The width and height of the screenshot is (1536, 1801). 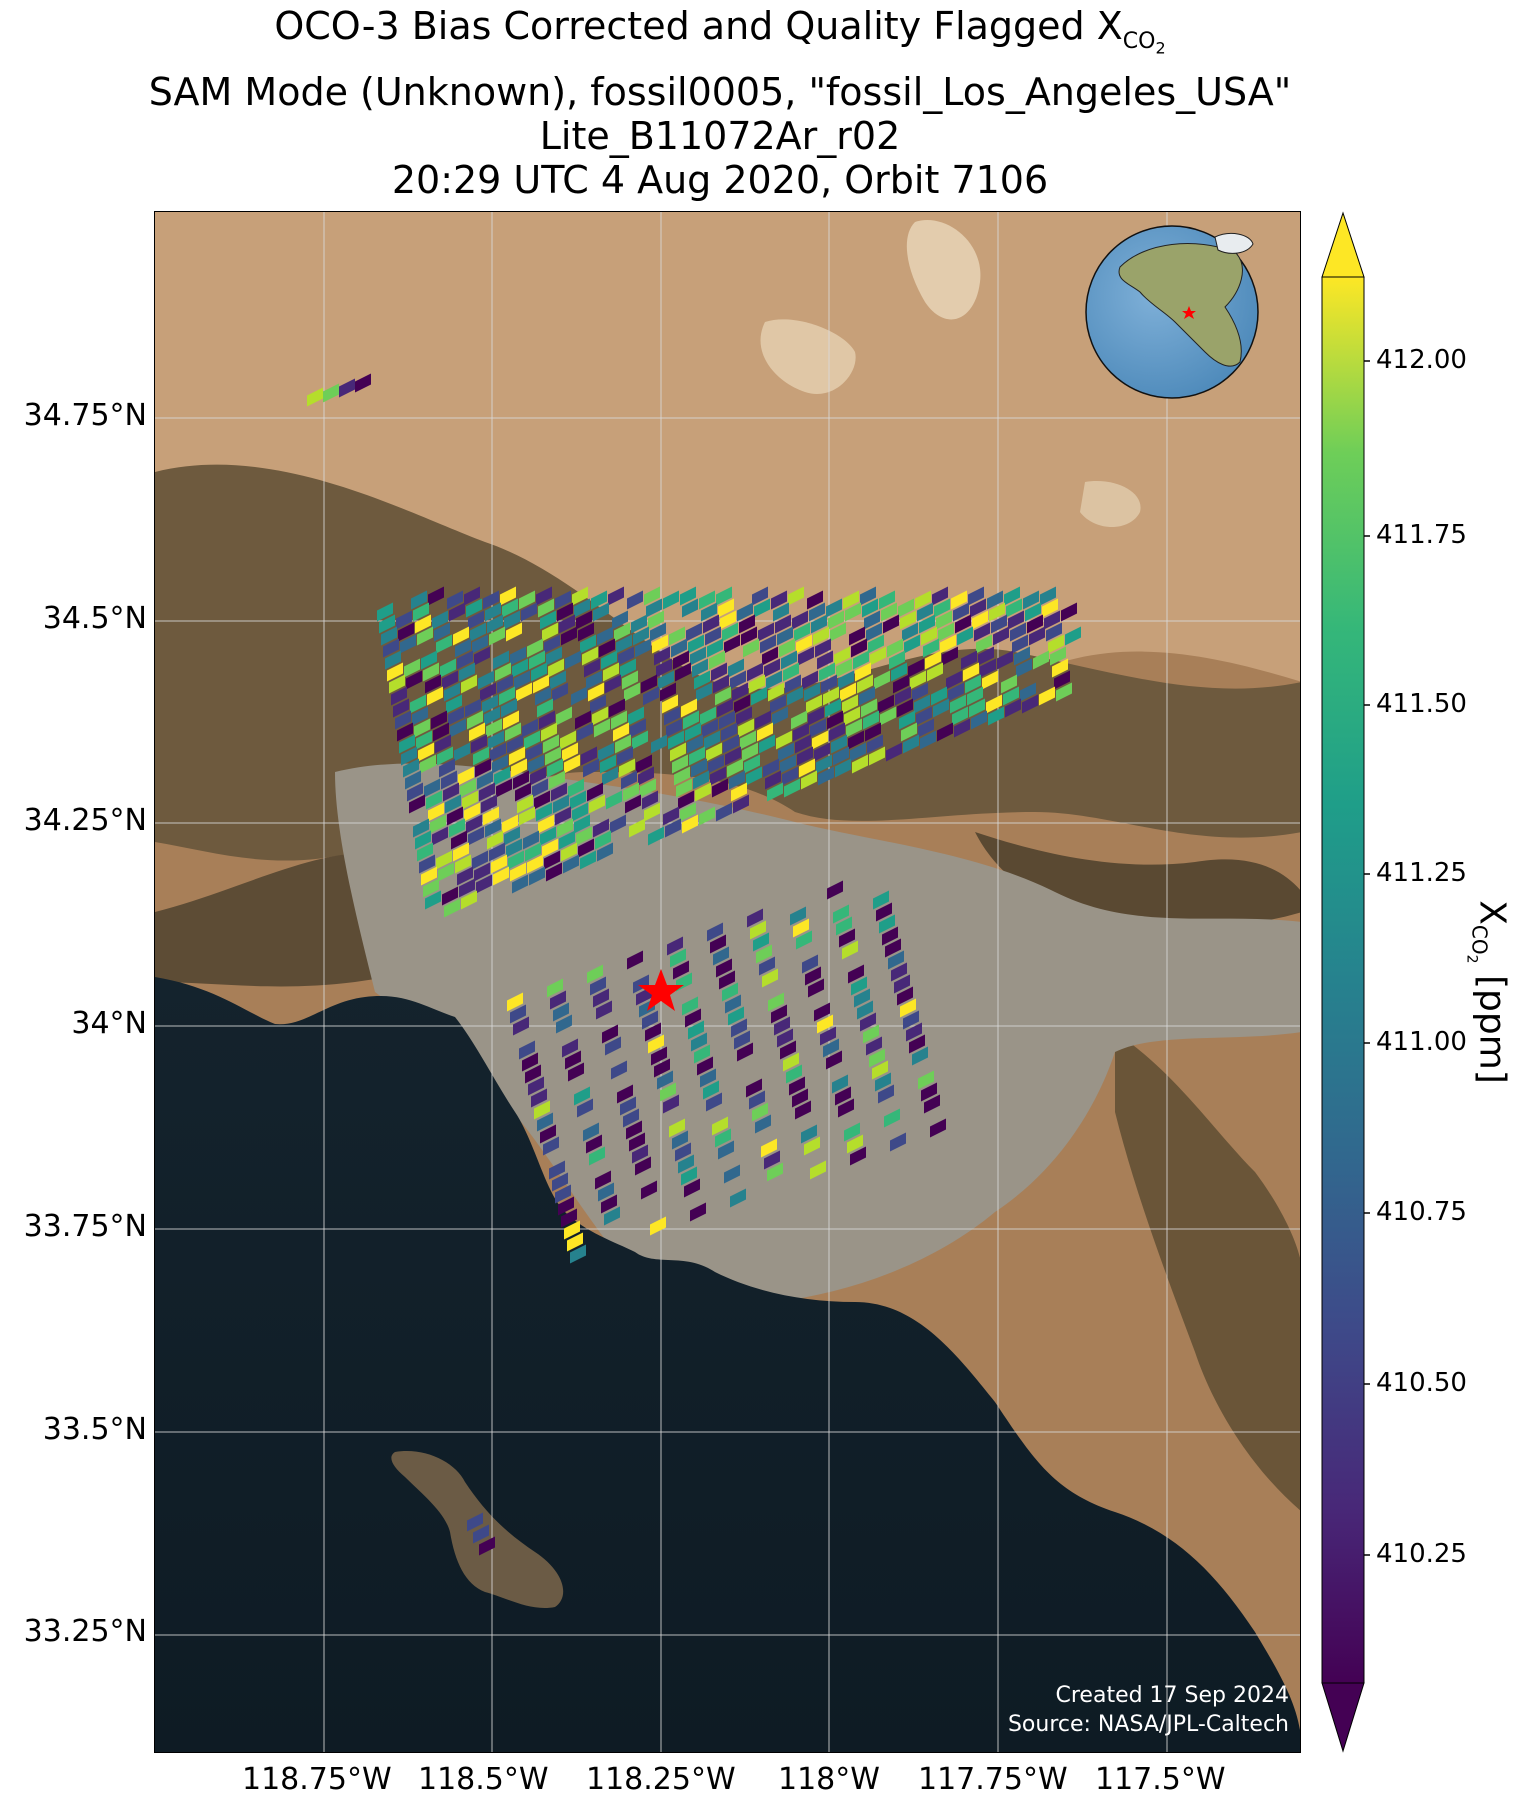 What do you see at coordinates (317, 1779) in the screenshot?
I see `lon-label-118-75: 118.75°W` at bounding box center [317, 1779].